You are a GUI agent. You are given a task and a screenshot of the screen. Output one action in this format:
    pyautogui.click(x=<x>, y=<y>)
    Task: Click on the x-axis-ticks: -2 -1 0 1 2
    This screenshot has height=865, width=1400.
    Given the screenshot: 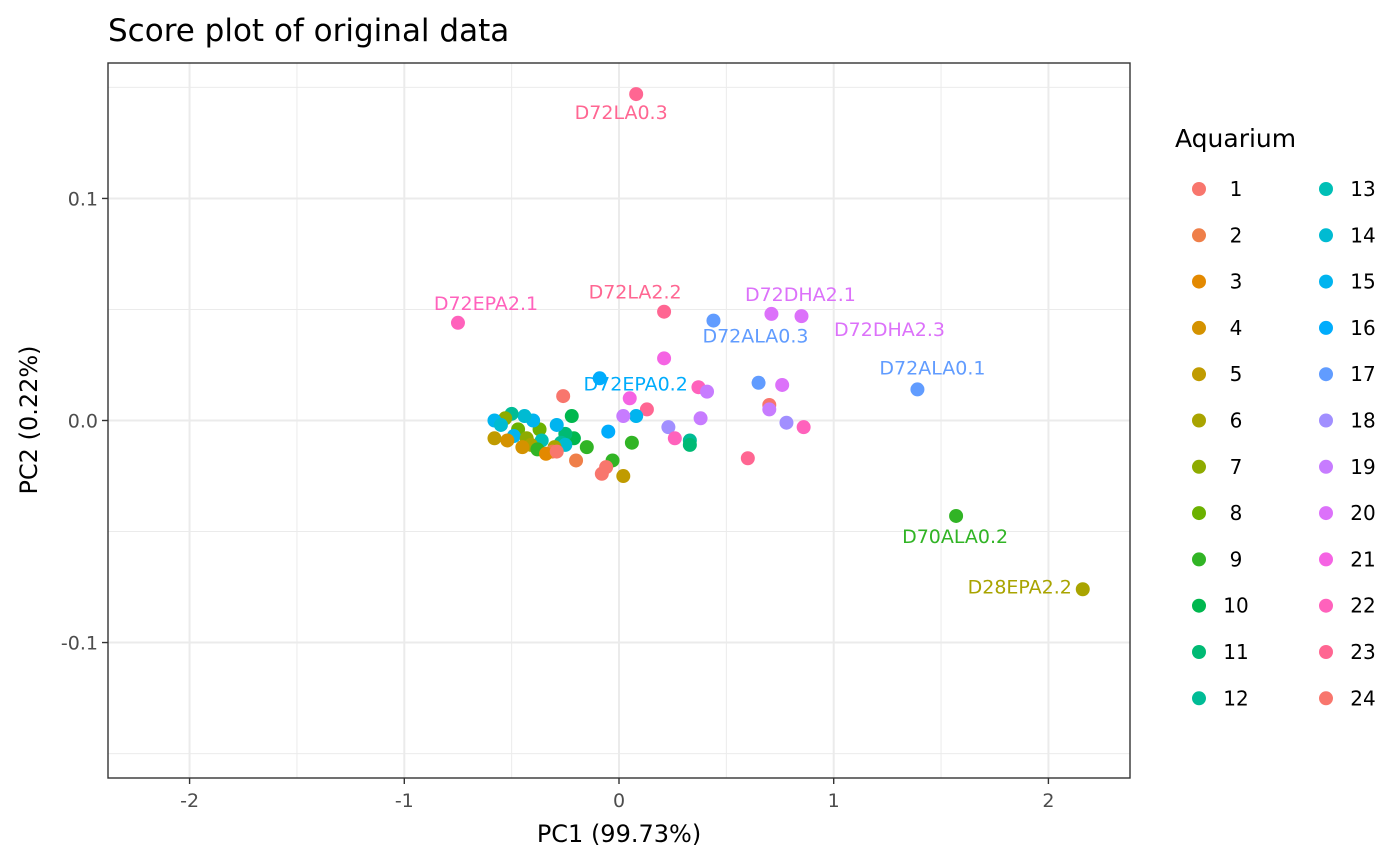 What is the action you would take?
    pyautogui.click(x=617, y=795)
    